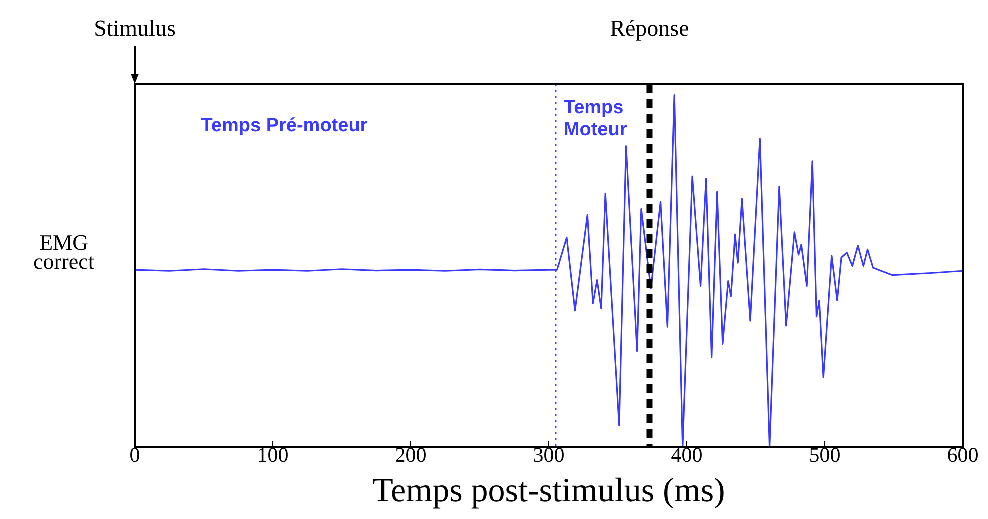 The image size is (988, 519). I want to click on x-tick-label: 0, so click(135, 455).